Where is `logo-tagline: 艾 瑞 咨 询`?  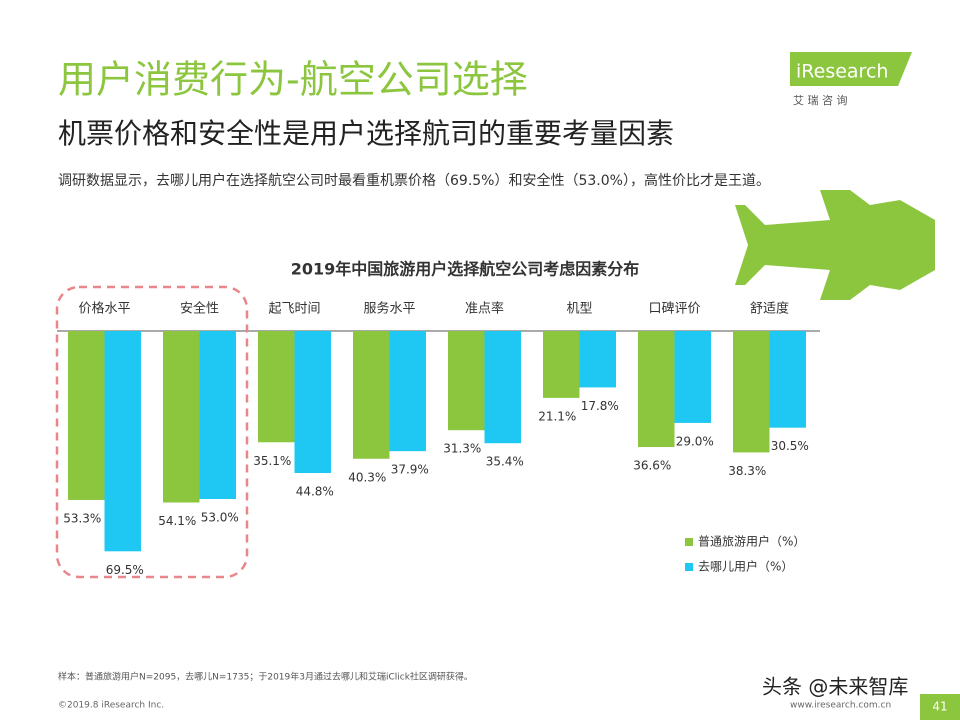 logo-tagline: 艾 瑞 咨 询 is located at coordinates (820, 100).